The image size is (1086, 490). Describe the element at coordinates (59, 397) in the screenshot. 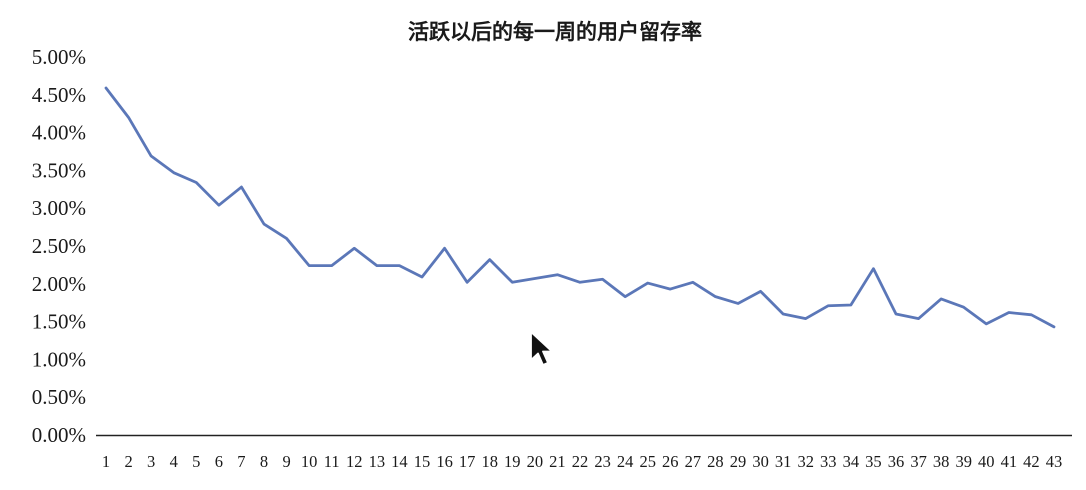

I see `y-tick-label: 0.50%` at that location.